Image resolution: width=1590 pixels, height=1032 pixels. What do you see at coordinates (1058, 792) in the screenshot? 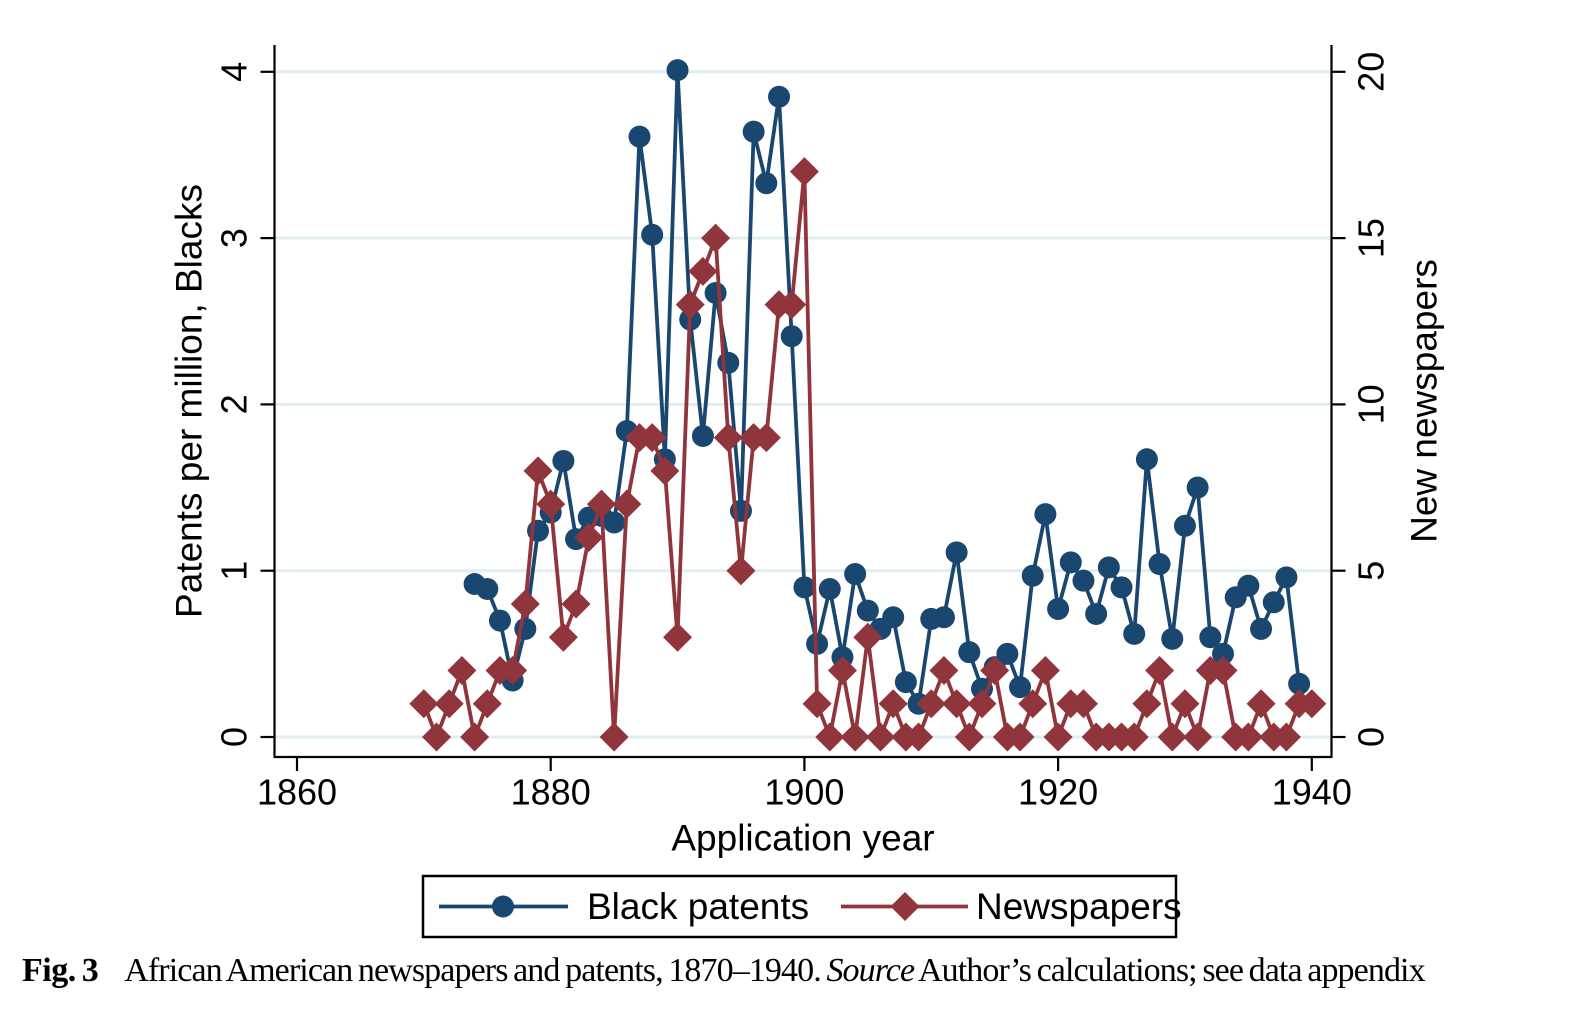
I see `x-tick-label: 1920` at bounding box center [1058, 792].